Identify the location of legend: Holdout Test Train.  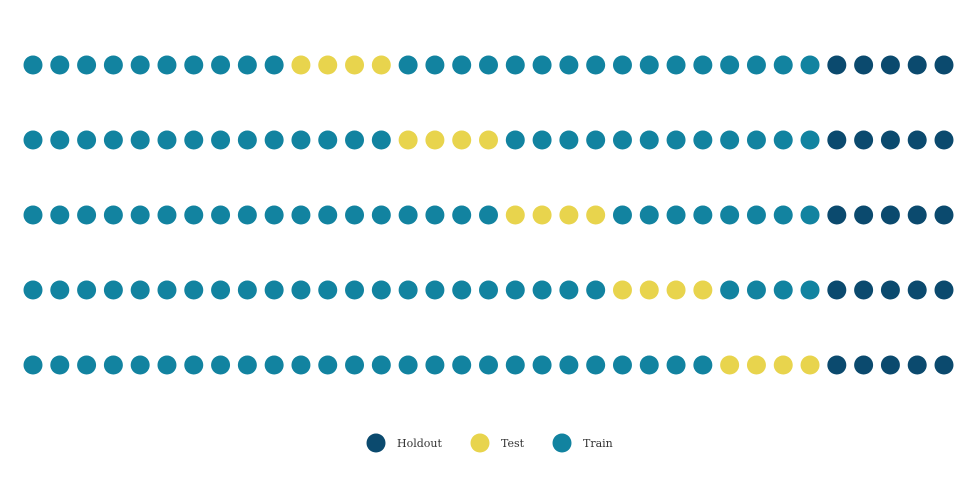
(489, 443).